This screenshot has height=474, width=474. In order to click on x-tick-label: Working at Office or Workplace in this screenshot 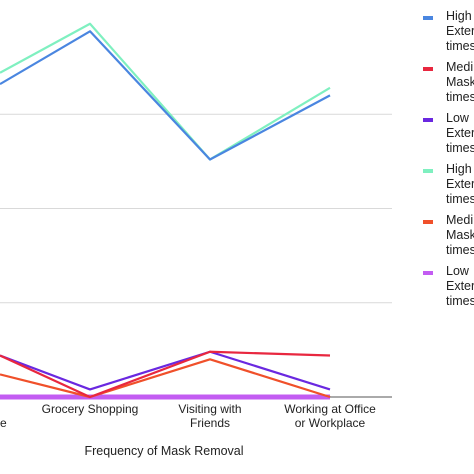, I will do `click(330, 416)`.